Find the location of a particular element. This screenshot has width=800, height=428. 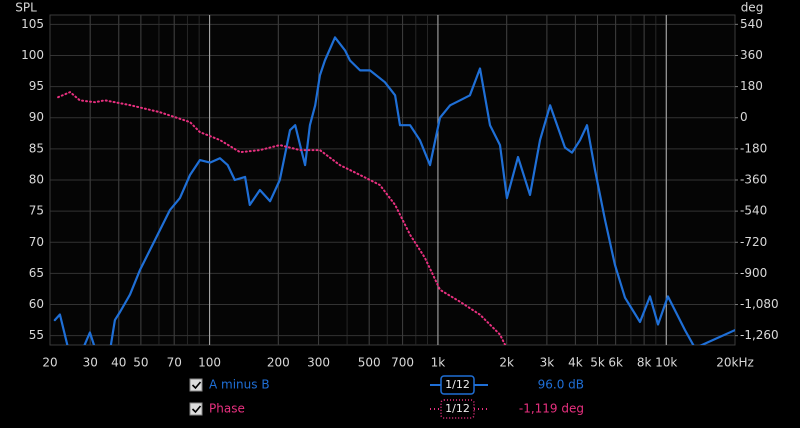

x-tick-label: 30 is located at coordinates (90, 363).